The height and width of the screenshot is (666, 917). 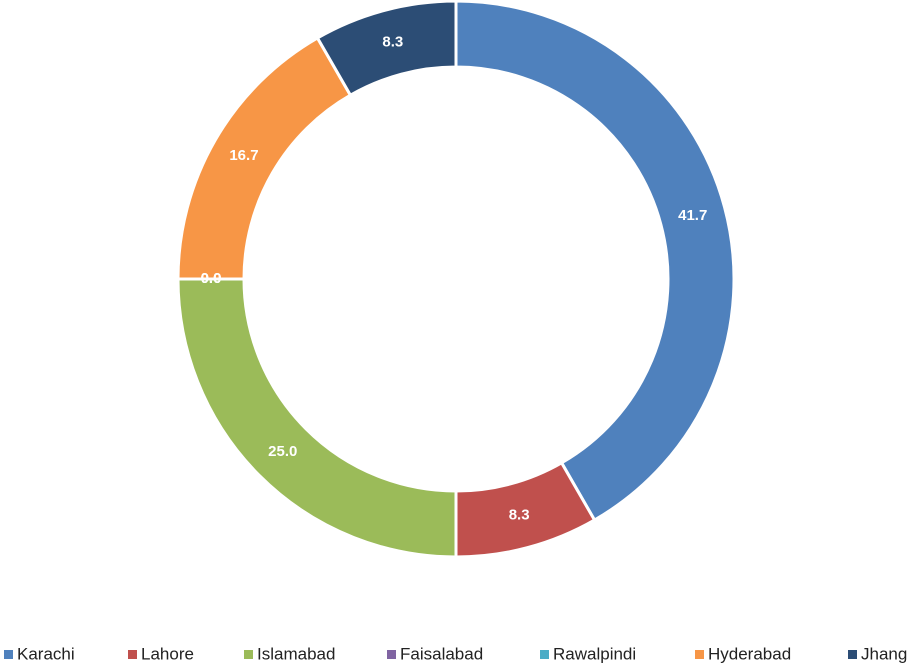 I want to click on data-label: 41.7, so click(x=692, y=215).